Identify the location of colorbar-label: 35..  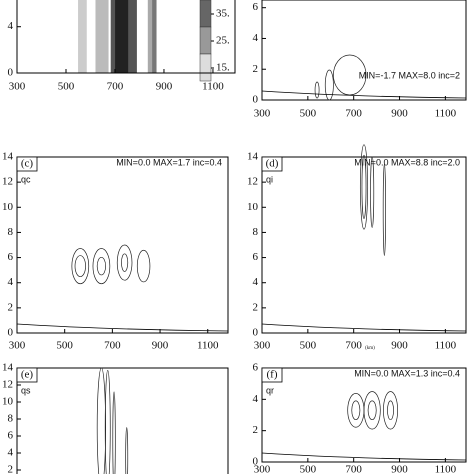
(223, 14).